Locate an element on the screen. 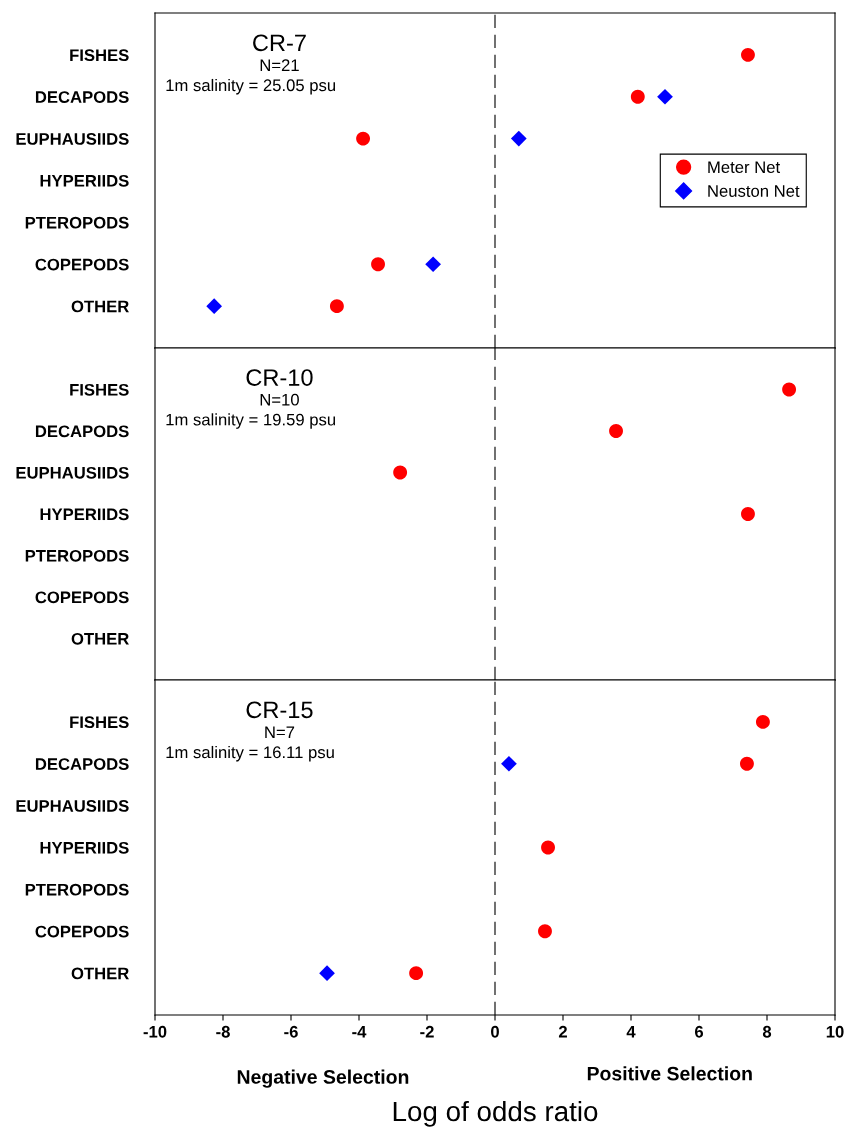 This screenshot has width=846, height=1131. text: CR-15 is located at coordinates (279, 710).